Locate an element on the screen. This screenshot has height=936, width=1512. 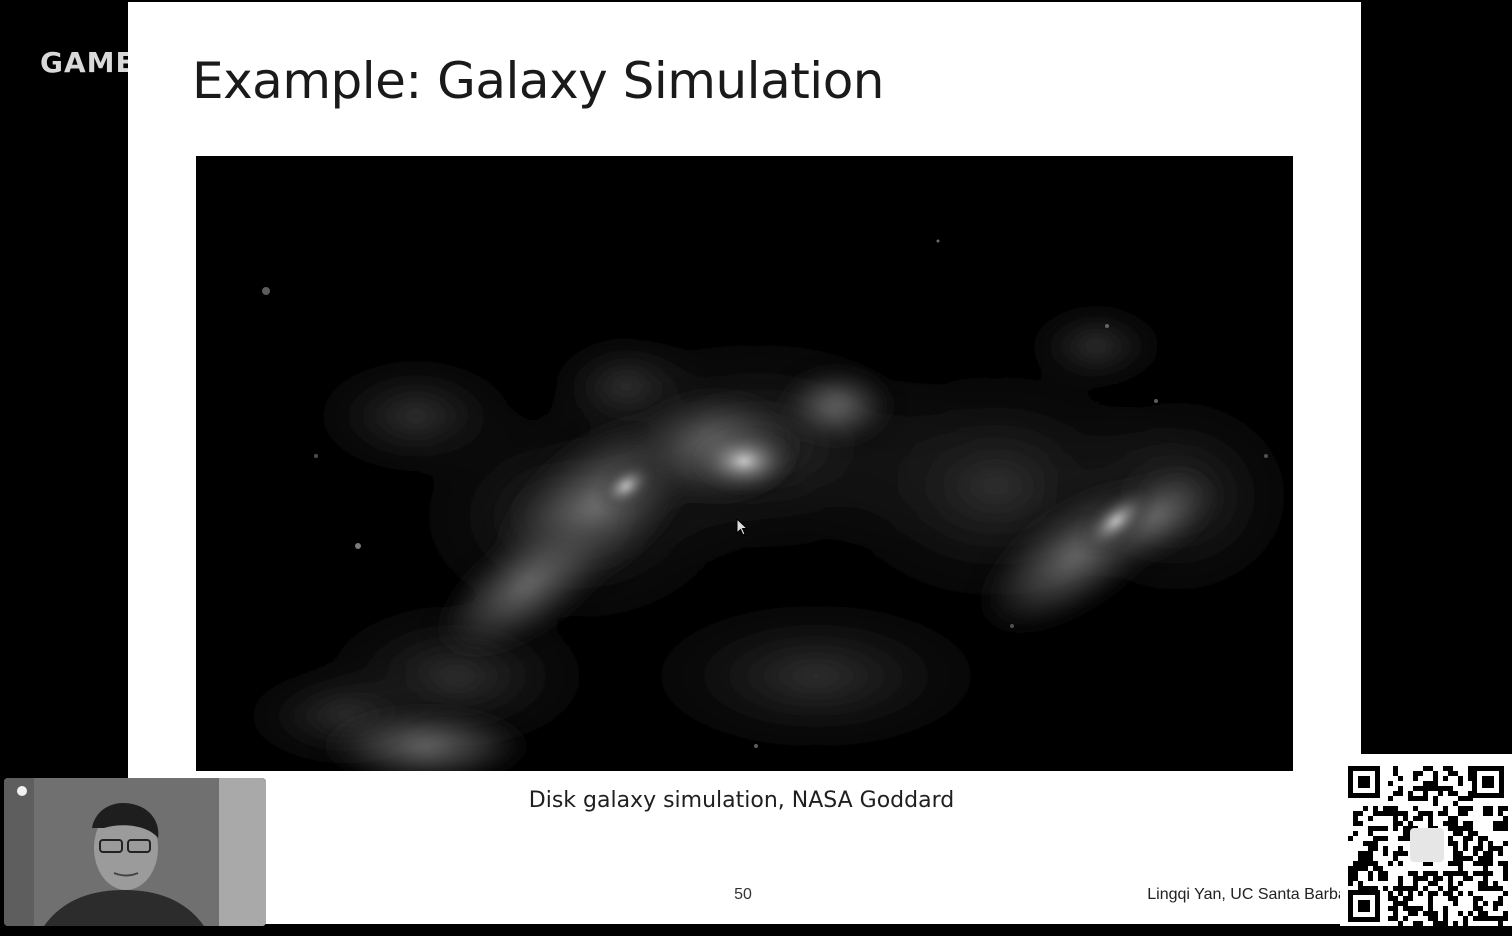
galaxy-cores is located at coordinates (875, 490).